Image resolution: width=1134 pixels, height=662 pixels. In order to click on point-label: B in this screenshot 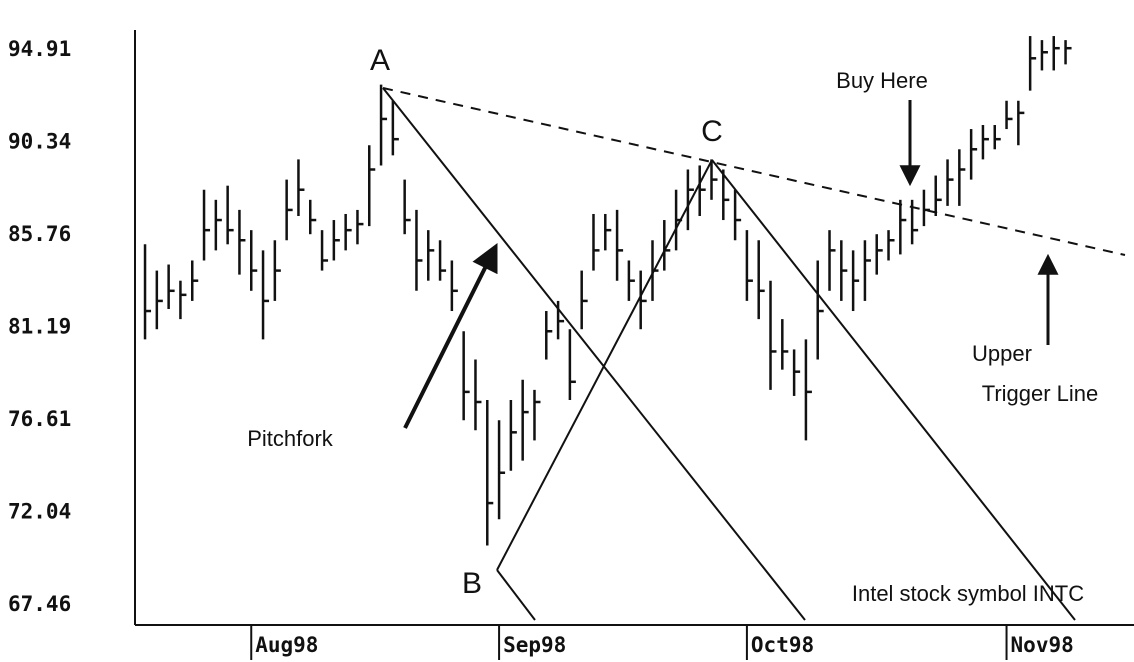, I will do `click(472, 583)`.